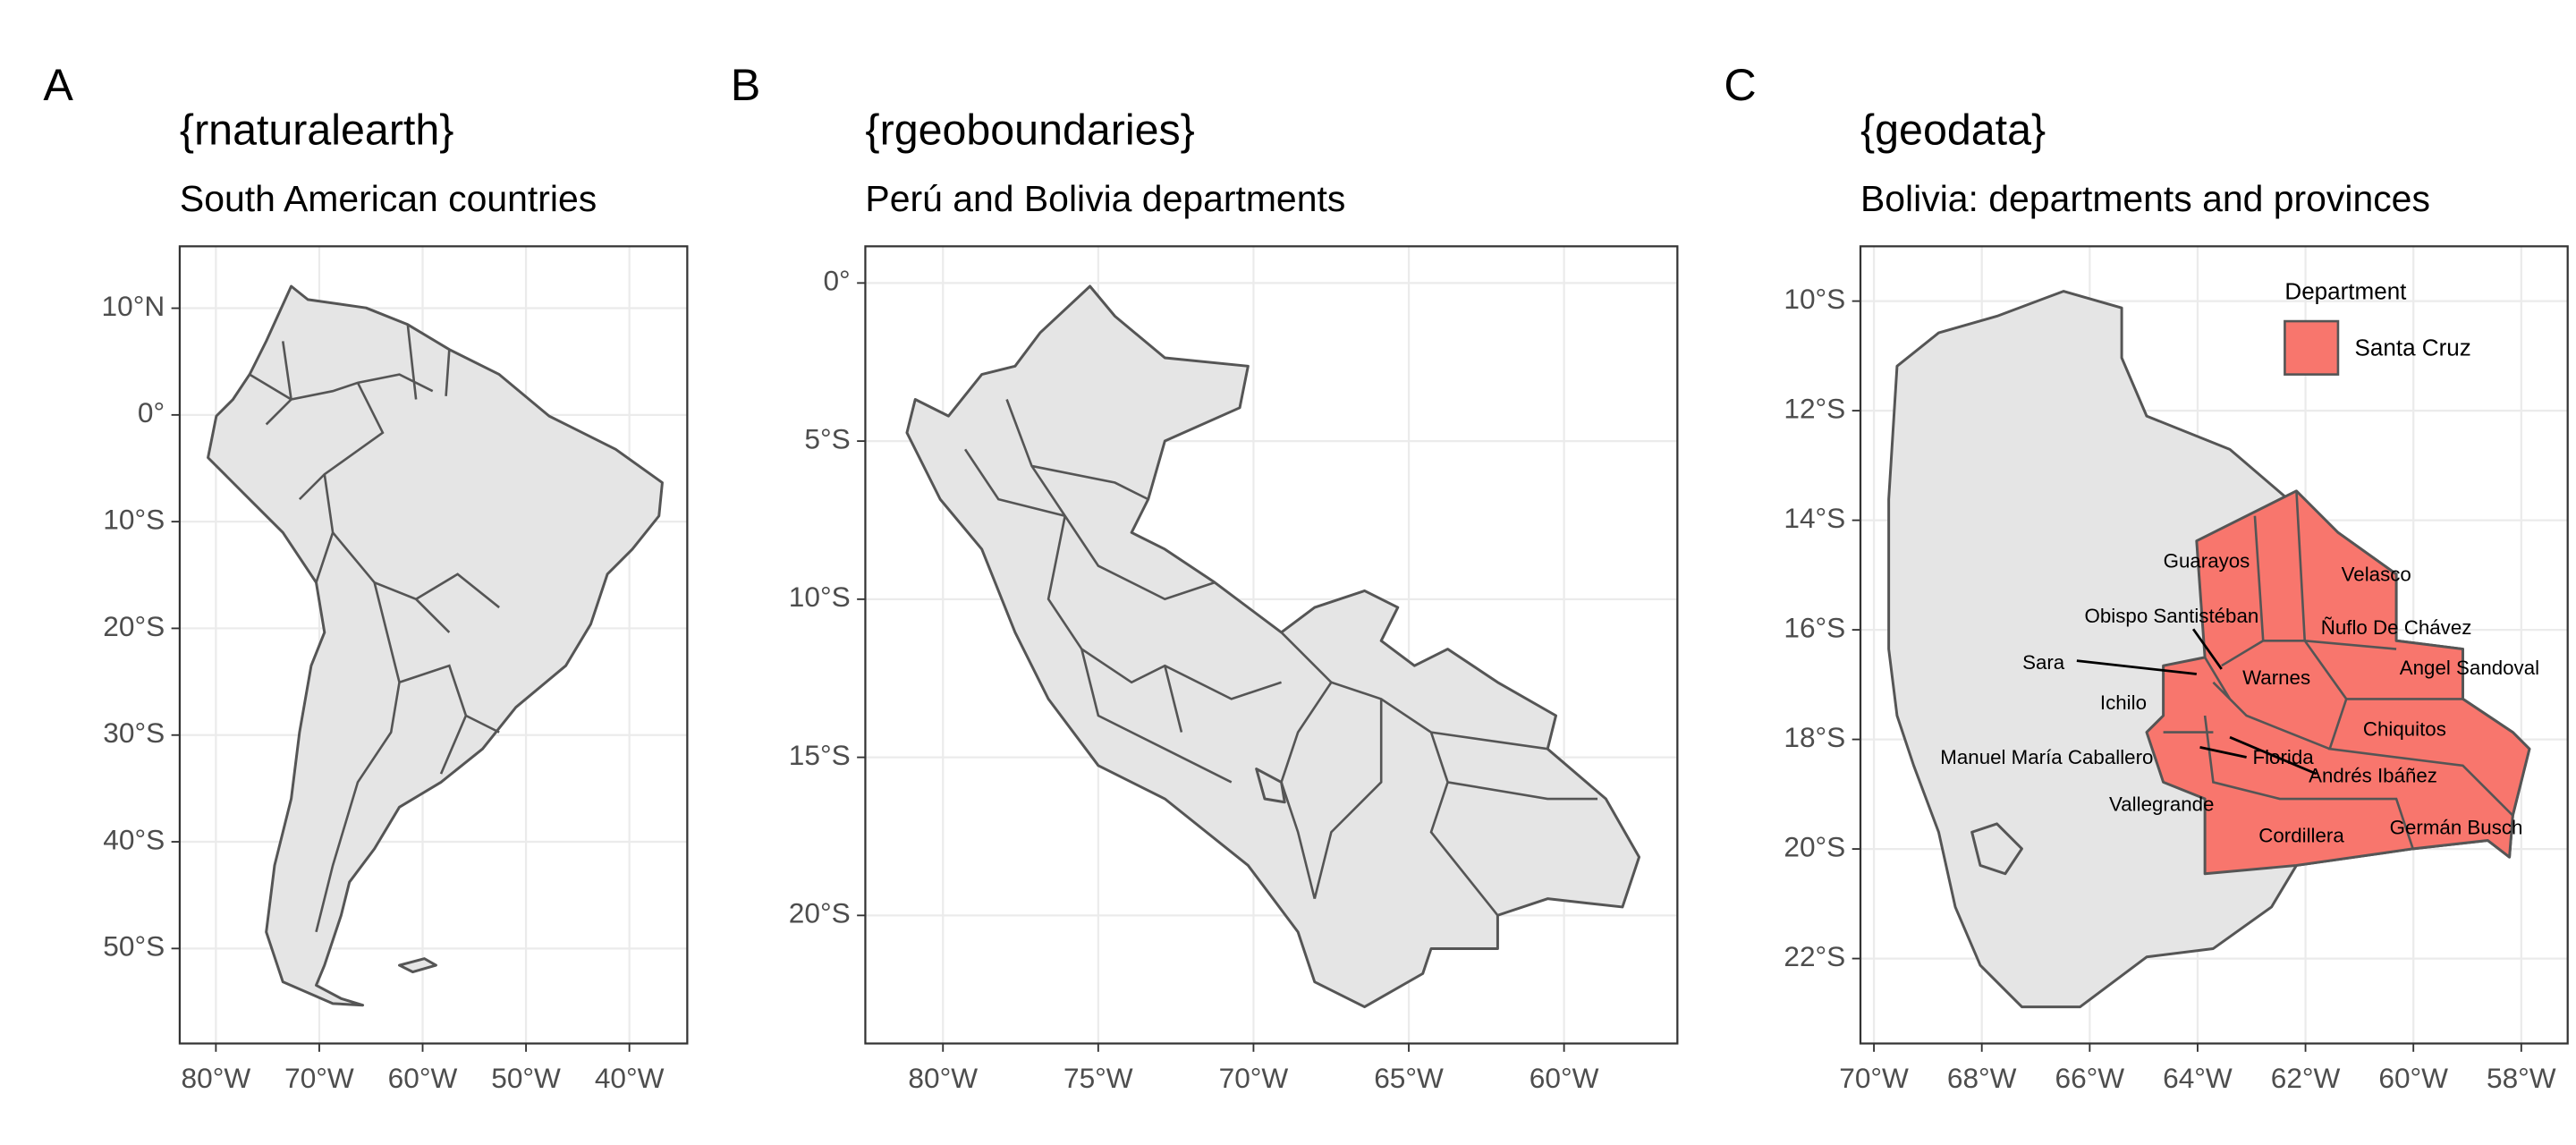 The height and width of the screenshot is (1145, 2576). I want to click on y-tick-label: 18°S, so click(1814, 737).